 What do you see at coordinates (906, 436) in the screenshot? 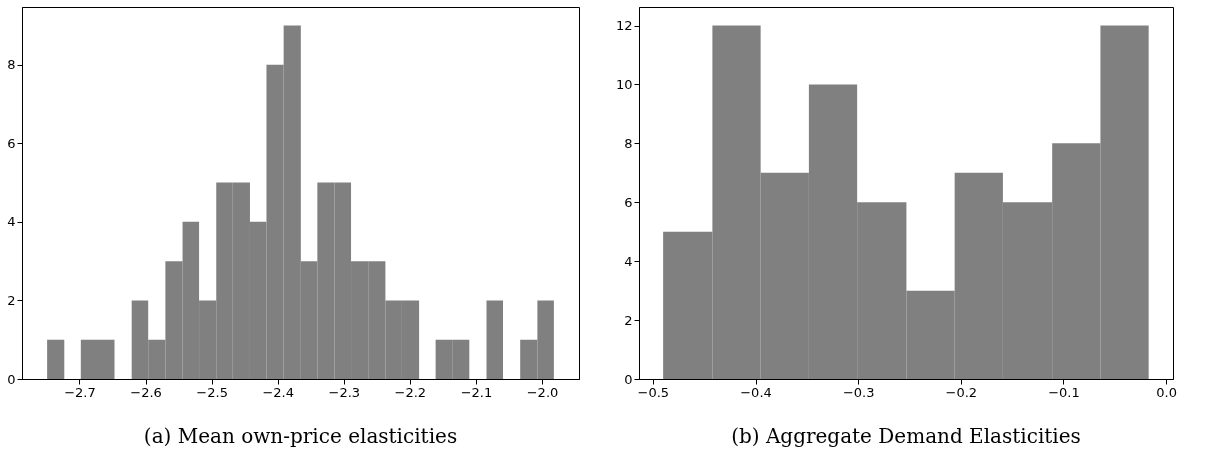
I see `text: (b) Aggregate Demand Elasticities` at bounding box center [906, 436].